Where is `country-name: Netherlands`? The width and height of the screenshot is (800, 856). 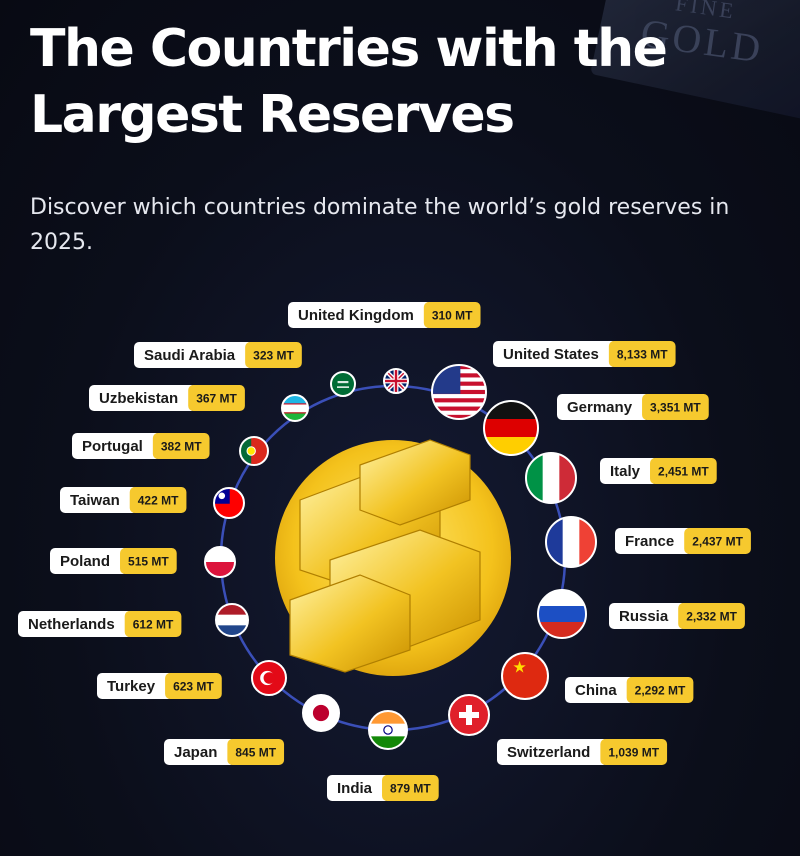
country-name: Netherlands is located at coordinates (71, 624).